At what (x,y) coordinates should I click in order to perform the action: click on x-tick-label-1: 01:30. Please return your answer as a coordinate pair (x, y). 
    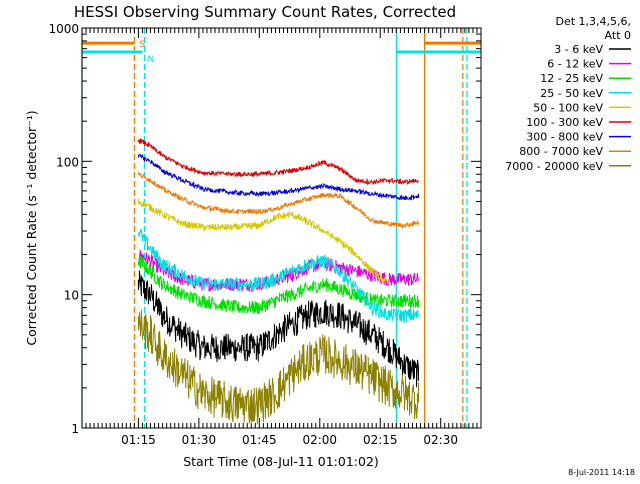
    Looking at the image, I should click on (199, 440).